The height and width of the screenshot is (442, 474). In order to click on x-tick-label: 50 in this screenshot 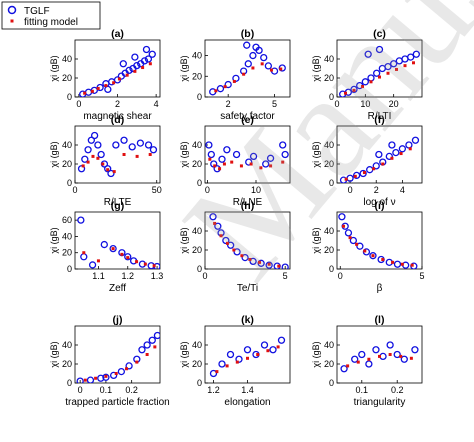, I will do `click(157, 190)`.